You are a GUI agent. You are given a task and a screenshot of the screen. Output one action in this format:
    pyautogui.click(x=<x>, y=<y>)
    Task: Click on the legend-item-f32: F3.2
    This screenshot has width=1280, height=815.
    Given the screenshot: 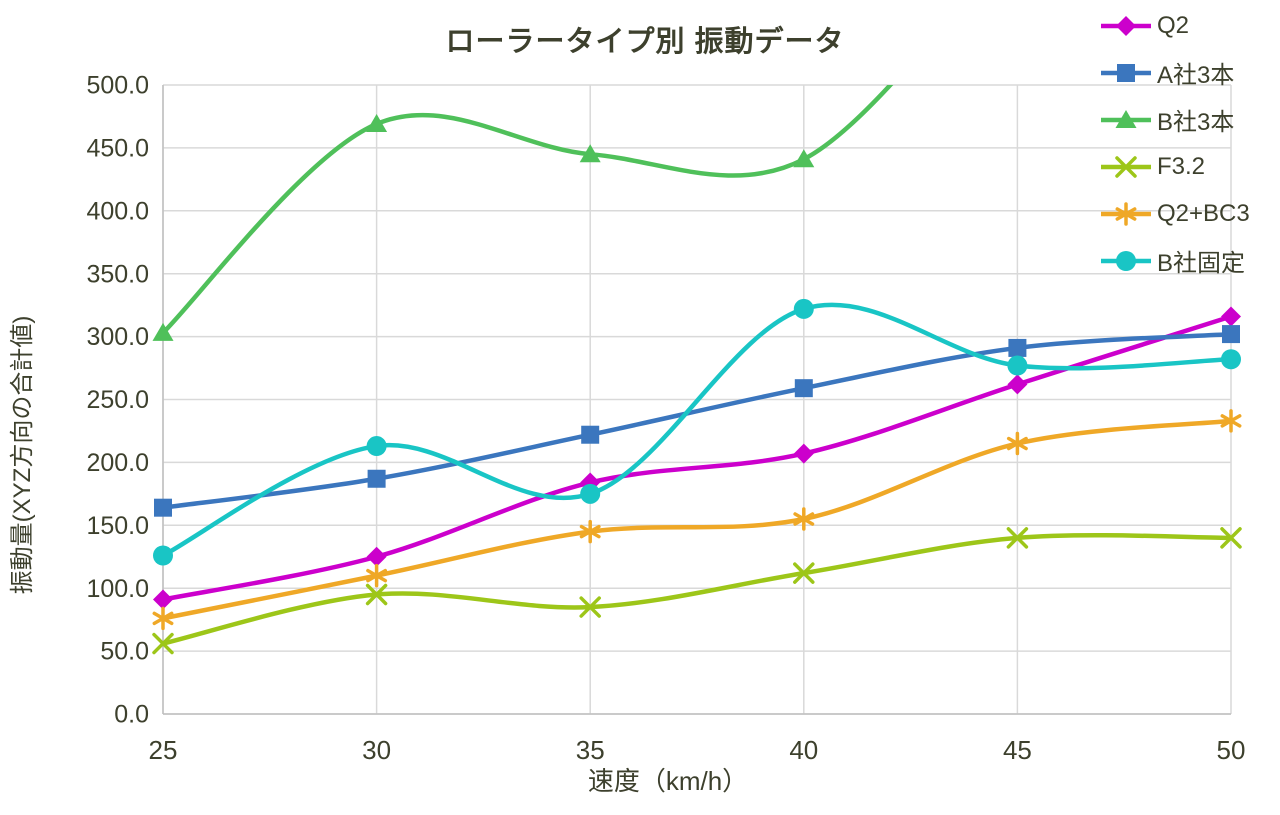 What is the action you would take?
    pyautogui.click(x=1190, y=166)
    